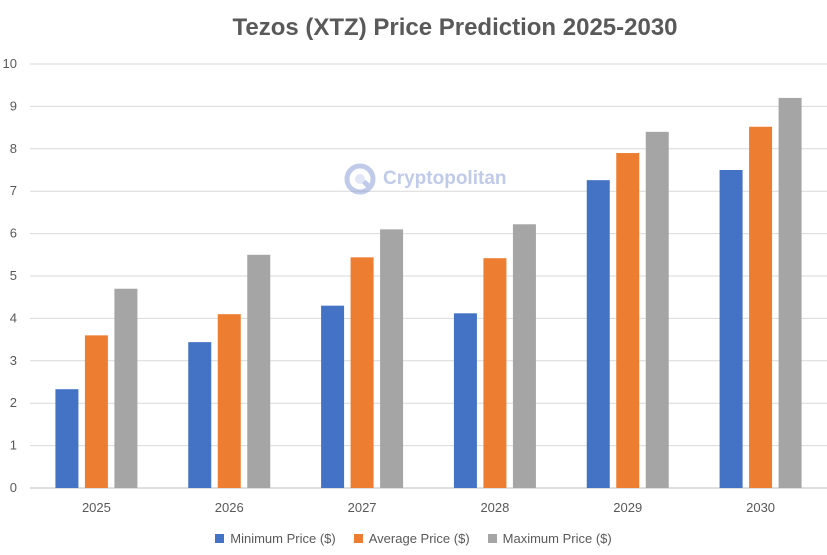 This screenshot has height=555, width=827. What do you see at coordinates (557, 538) in the screenshot?
I see `legend-label-maximum: Maximum Price ($)` at bounding box center [557, 538].